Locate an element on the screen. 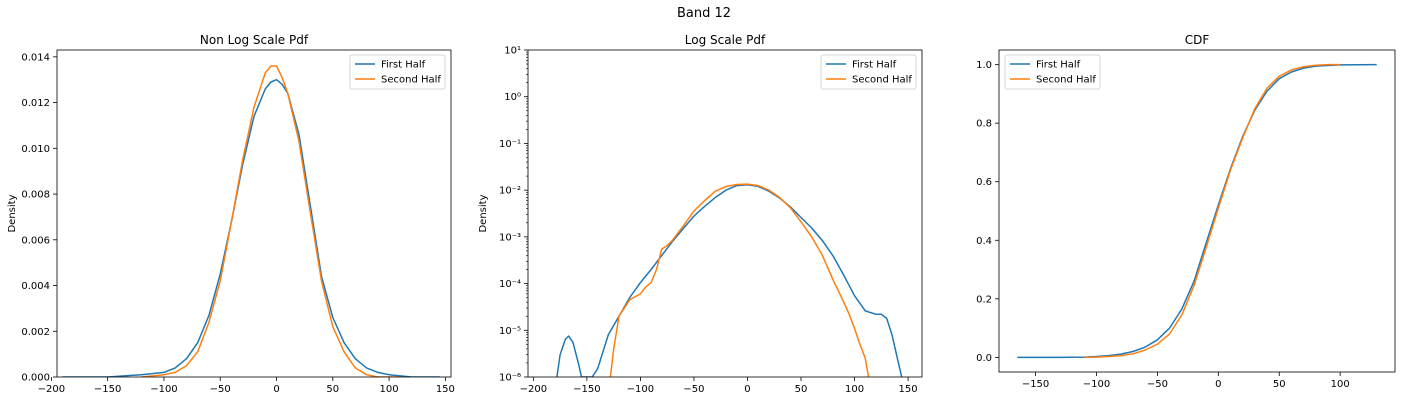  y-tick-label: 0.006 is located at coordinates (35, 240).